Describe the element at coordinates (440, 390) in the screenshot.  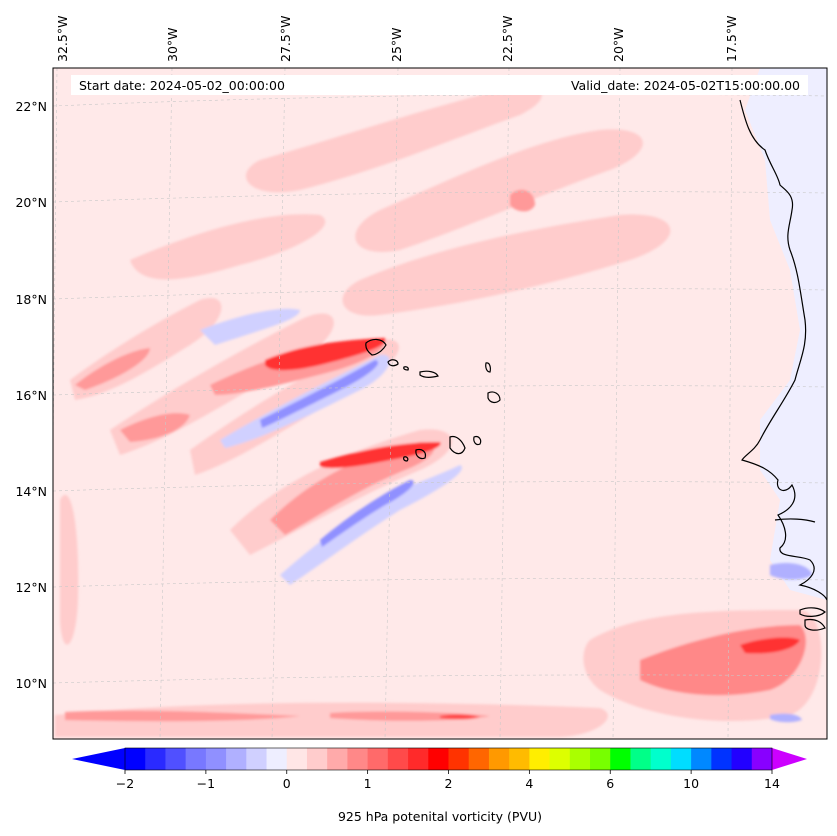
I see `grid-lat-16n` at that location.